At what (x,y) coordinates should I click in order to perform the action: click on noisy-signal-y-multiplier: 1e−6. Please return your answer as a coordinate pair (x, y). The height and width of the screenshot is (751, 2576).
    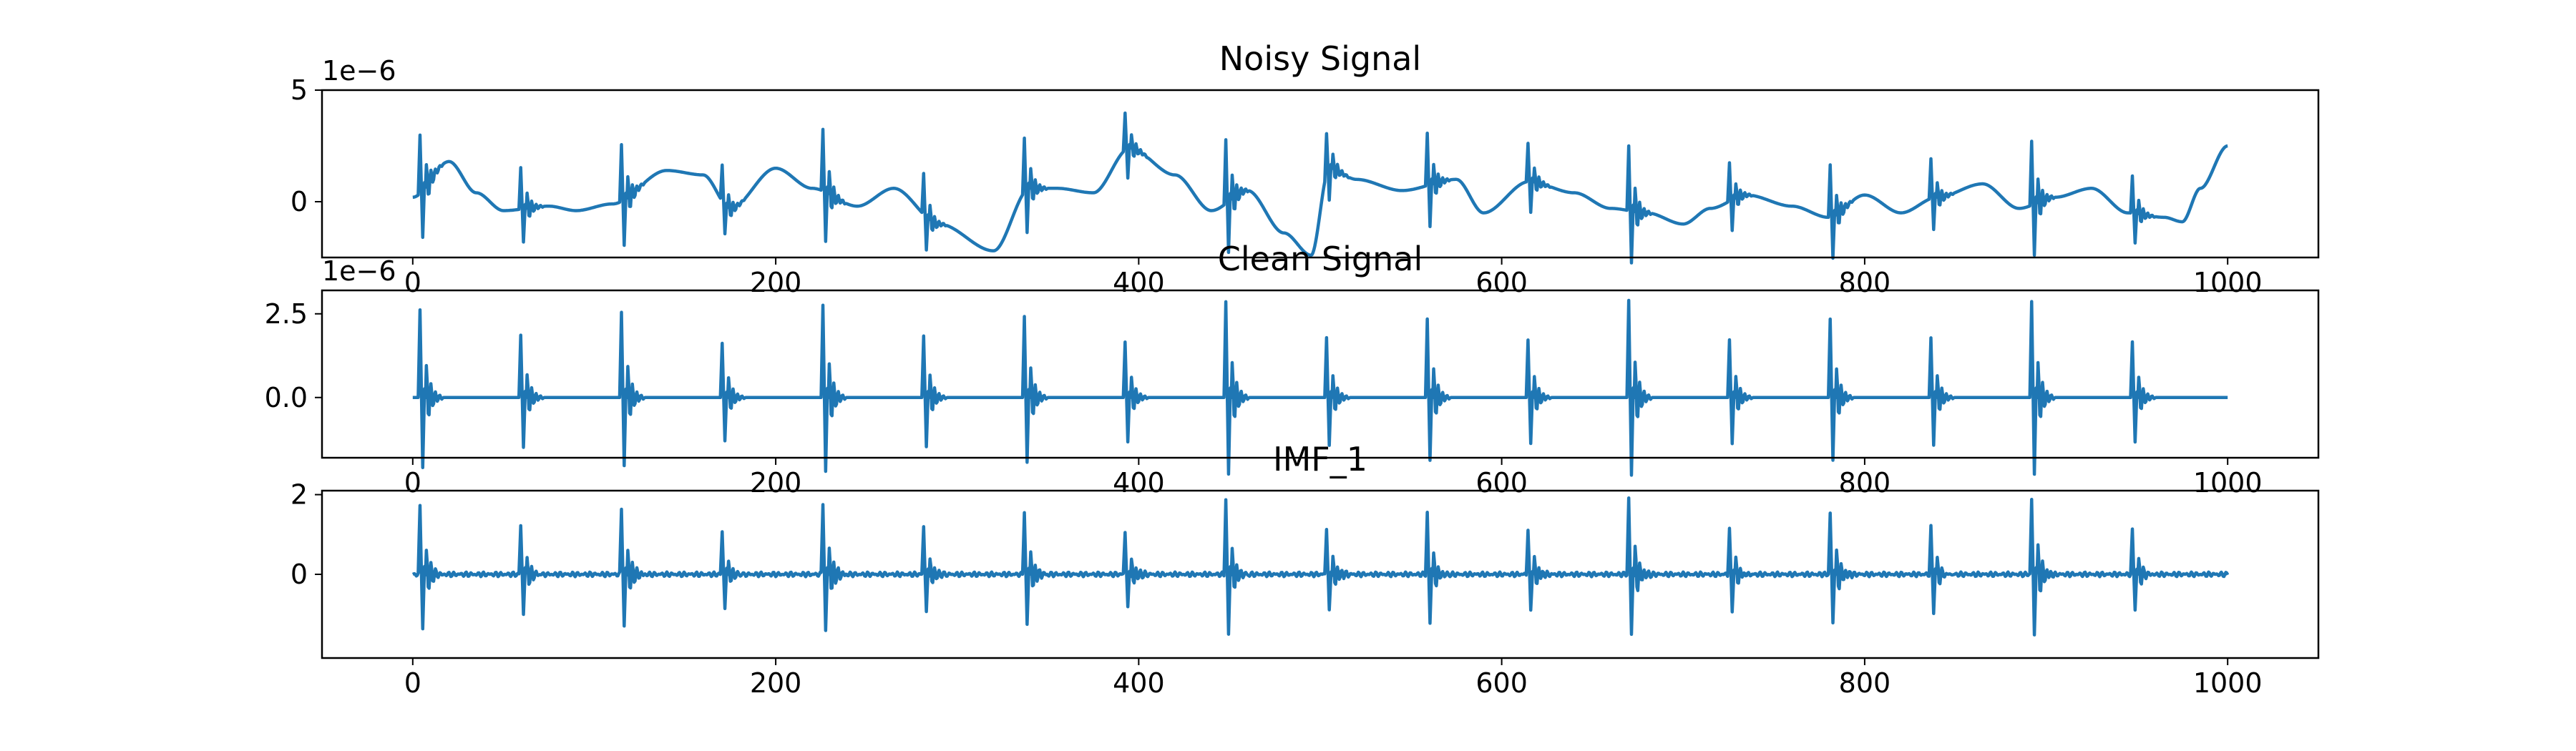
    Looking at the image, I should click on (359, 71).